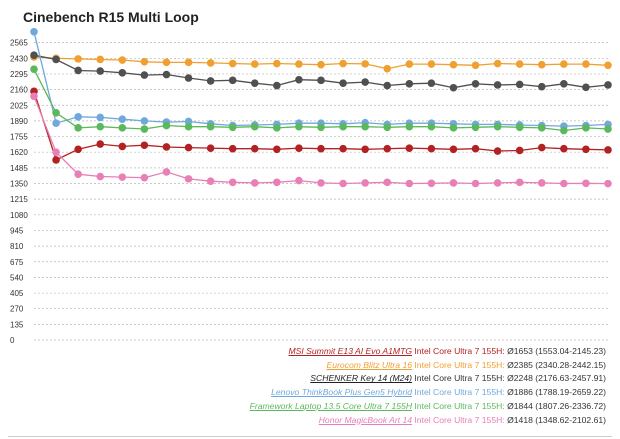 The width and height of the screenshot is (620, 439). I want to click on y-tick-label: 2160, so click(19, 90).